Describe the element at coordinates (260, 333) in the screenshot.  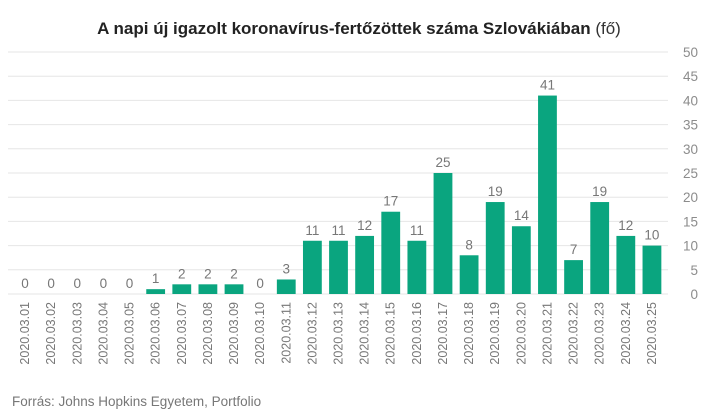
I see `x-tick-label: 2020.03.10` at that location.